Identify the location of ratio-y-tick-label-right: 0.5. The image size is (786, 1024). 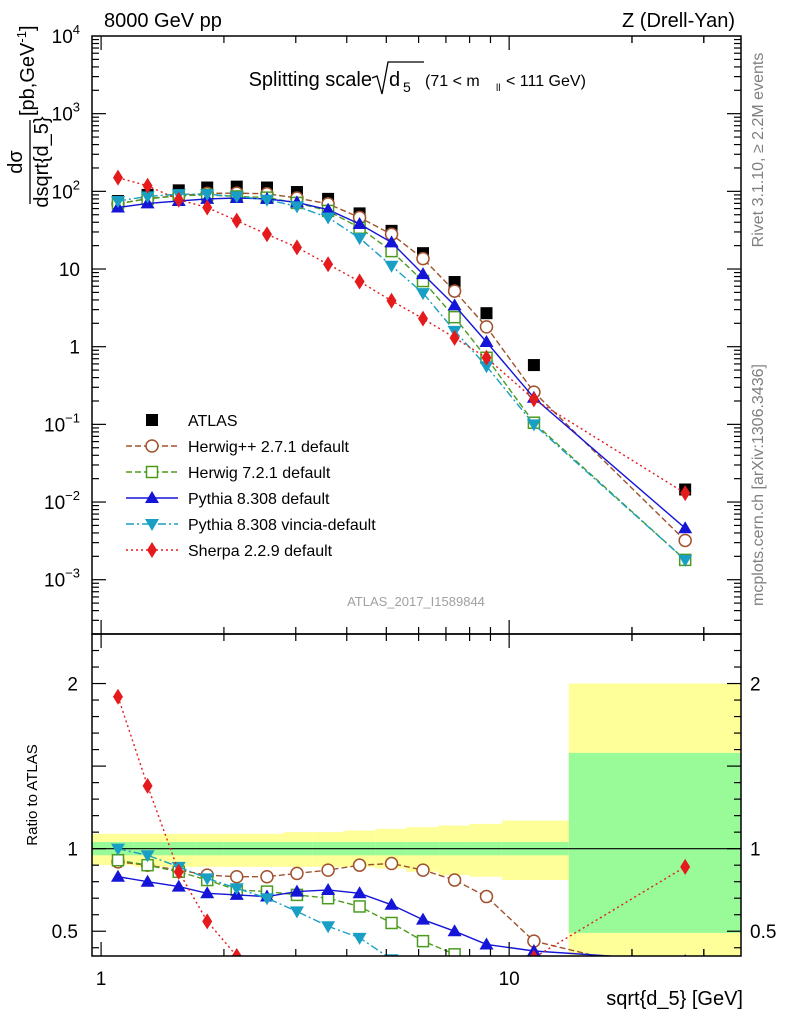
(763, 932).